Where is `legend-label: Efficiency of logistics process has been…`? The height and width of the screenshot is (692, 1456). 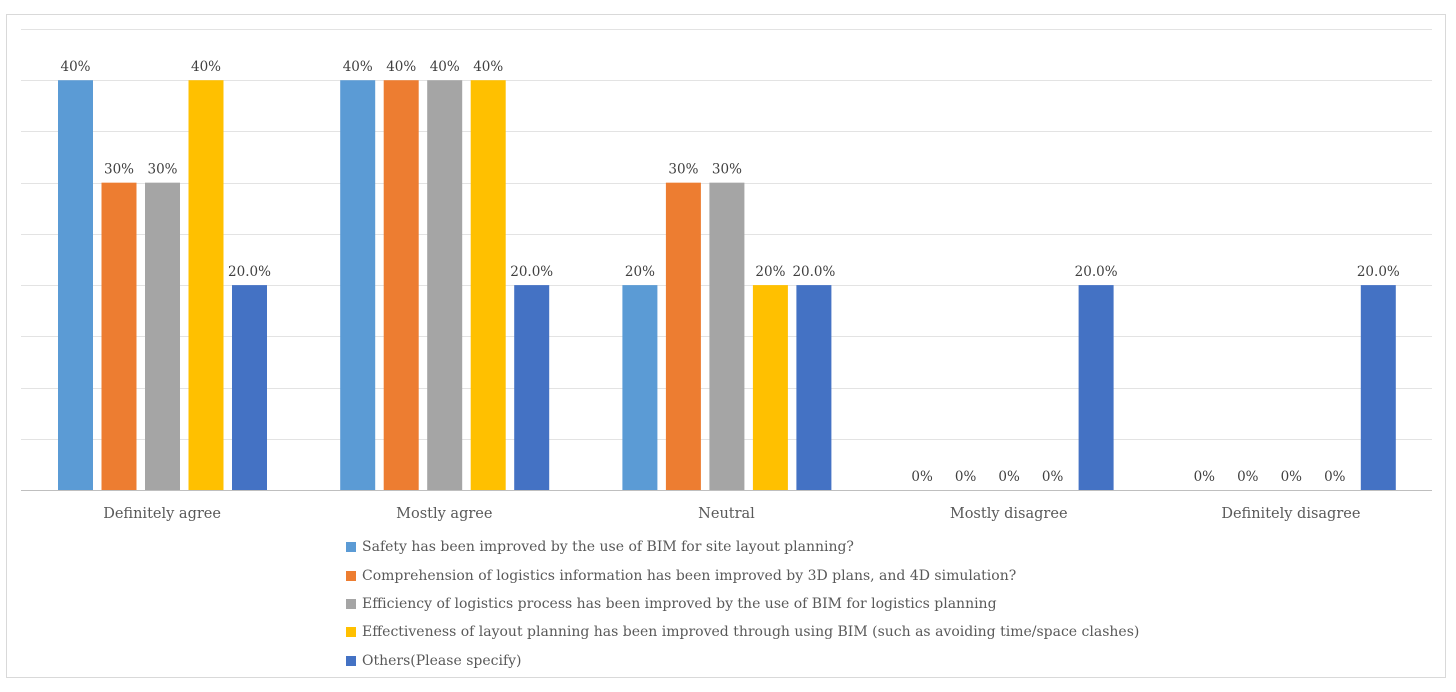 legend-label: Efficiency of logistics process has been… is located at coordinates (679, 603).